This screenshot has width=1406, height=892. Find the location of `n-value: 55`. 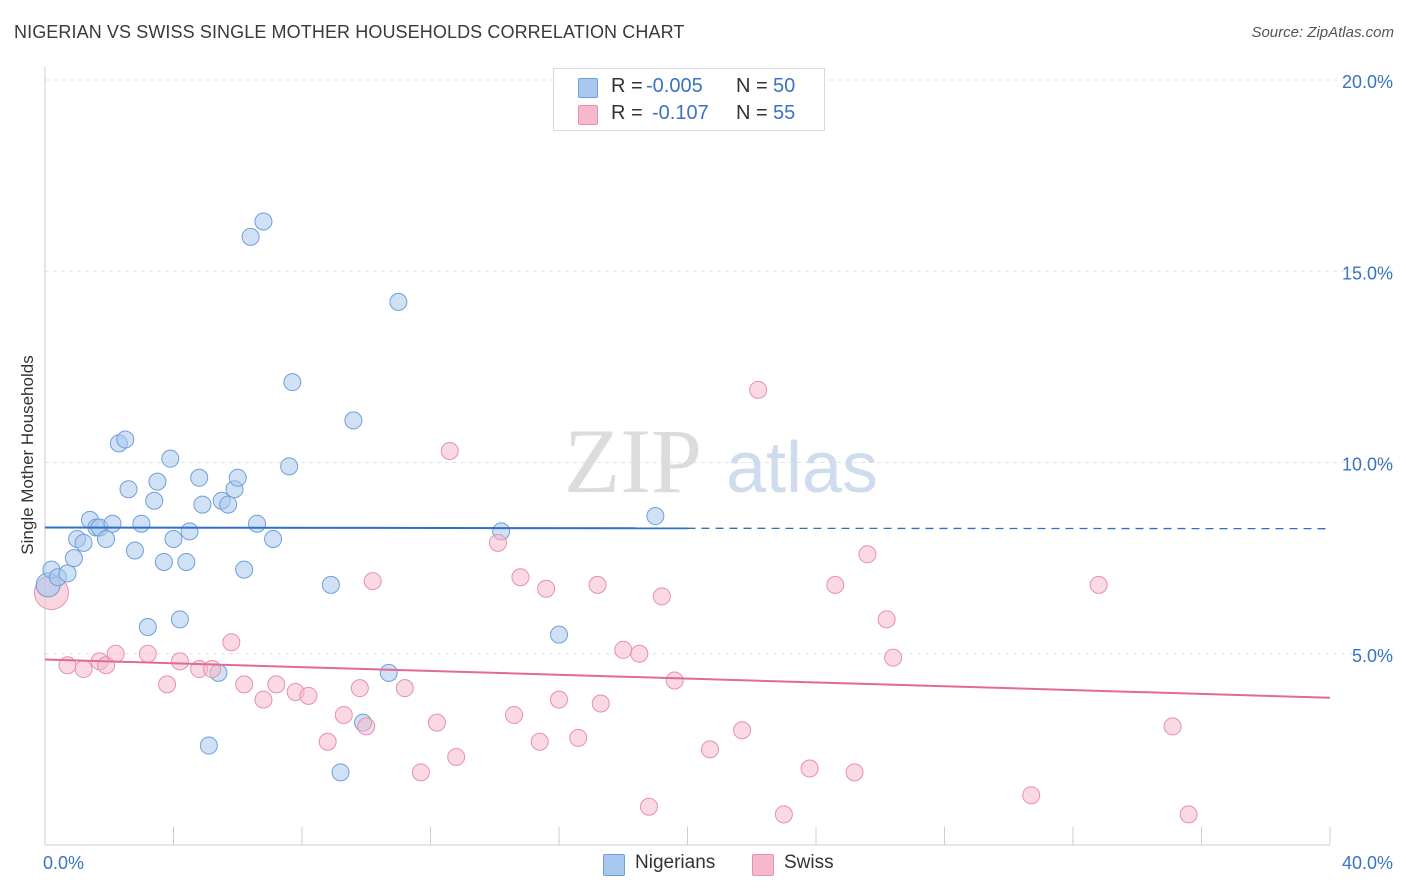

n-value: 55 is located at coordinates (784, 113).